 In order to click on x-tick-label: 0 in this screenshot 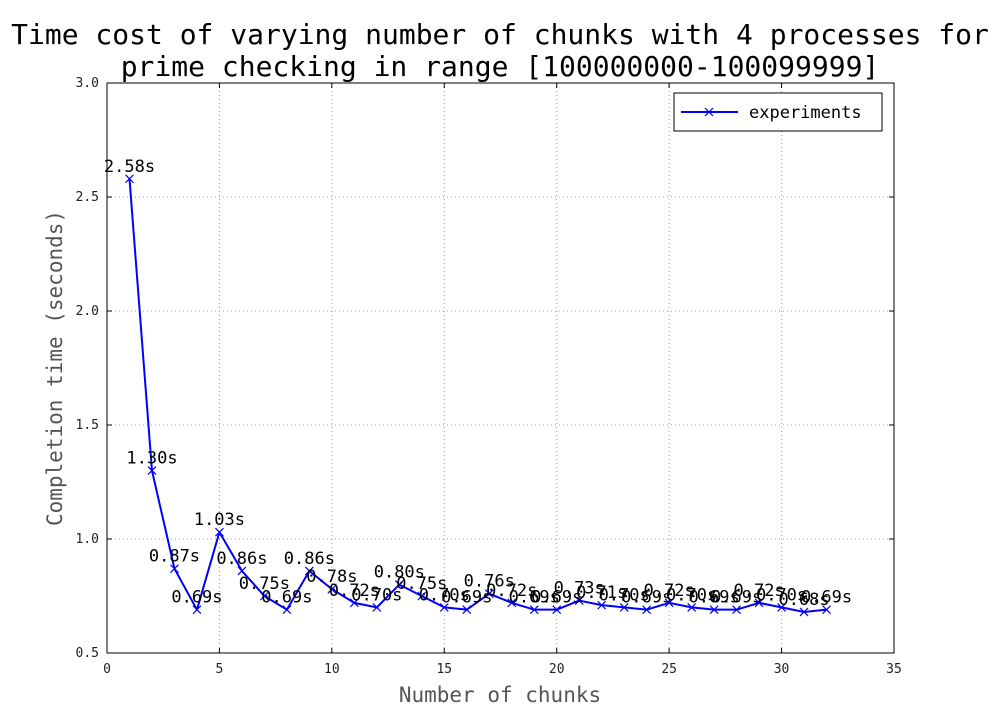, I will do `click(107, 669)`.